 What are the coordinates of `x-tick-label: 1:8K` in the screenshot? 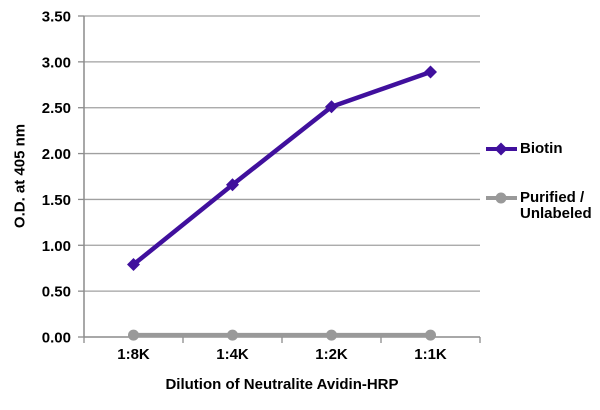 It's located at (133, 354).